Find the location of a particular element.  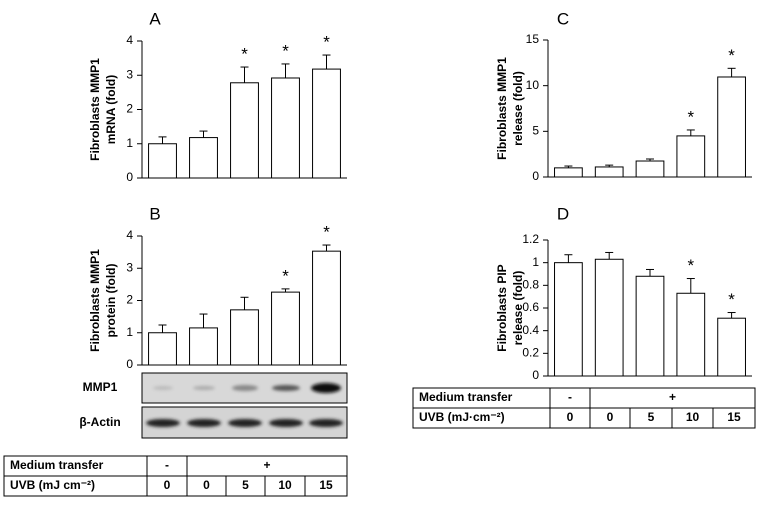

y-axis-label: protein (fold) is located at coordinates (111, 301).